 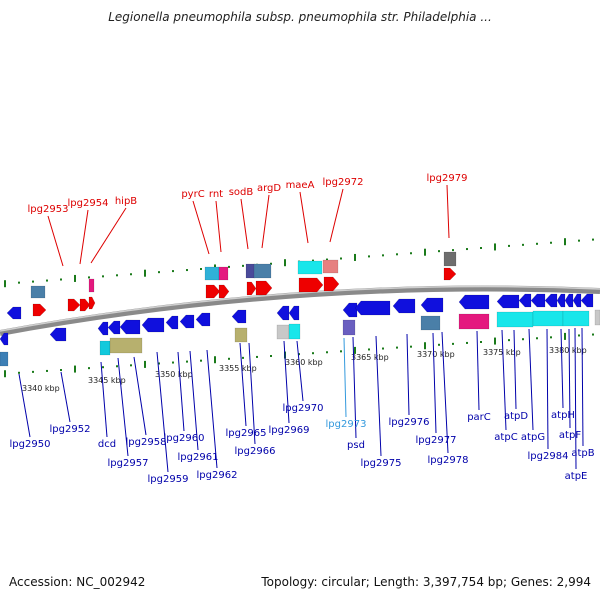 I want to click on gene-label-lpg2958: lpg2958, so click(x=146, y=442).